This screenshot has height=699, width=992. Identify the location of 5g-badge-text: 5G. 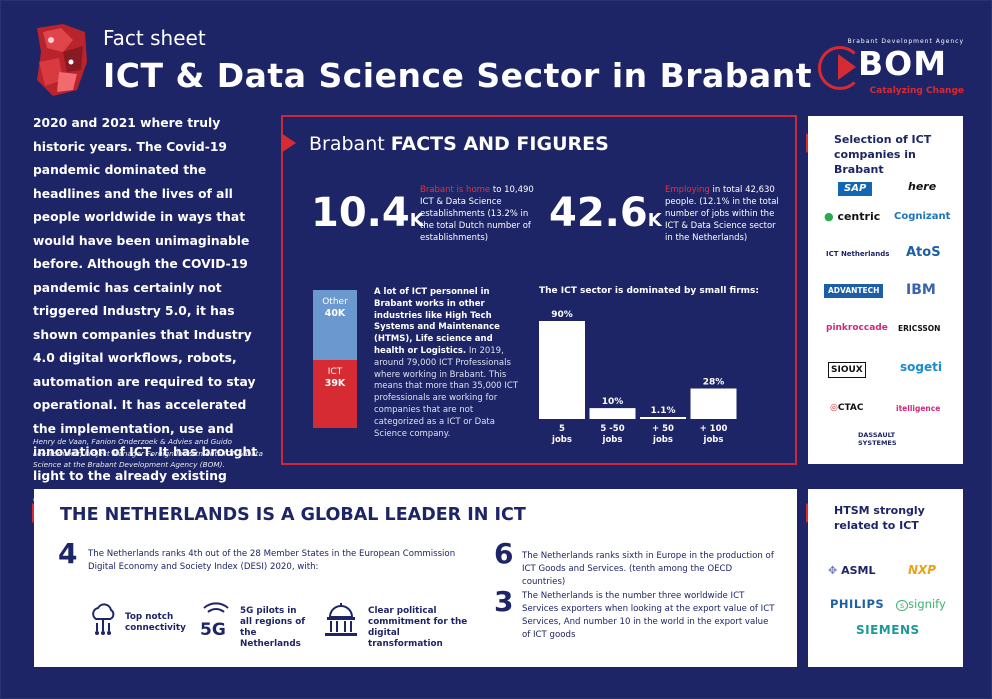
(213, 629).